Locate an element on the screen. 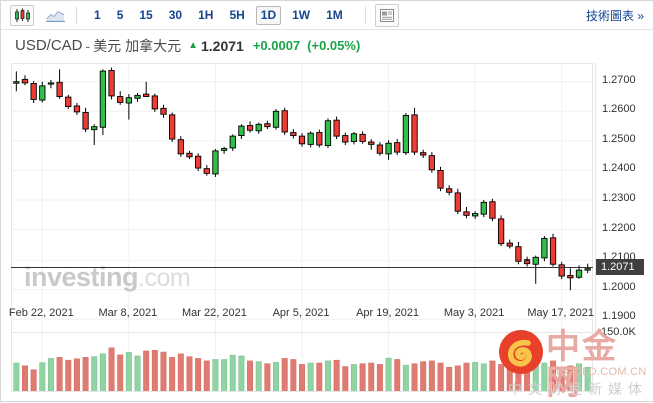 This screenshot has height=403, width=654. line-chart-glyph is located at coordinates (55, 15).